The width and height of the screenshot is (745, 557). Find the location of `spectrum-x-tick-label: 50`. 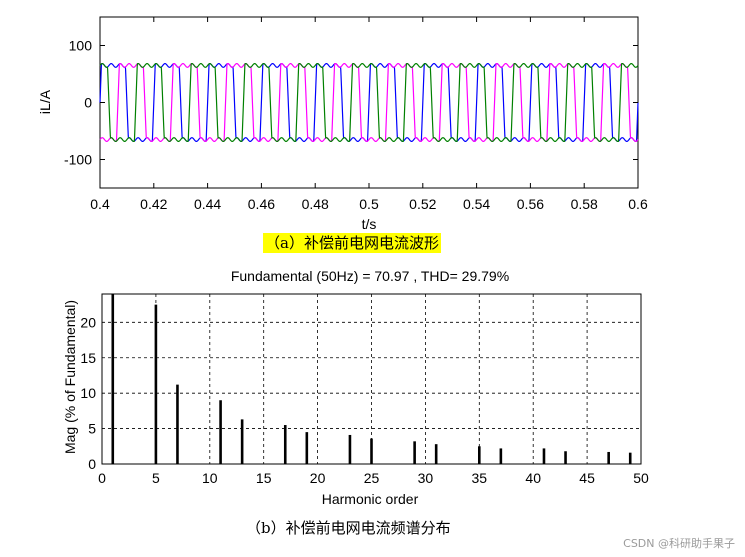

spectrum-x-tick-label: 50 is located at coordinates (641, 478).